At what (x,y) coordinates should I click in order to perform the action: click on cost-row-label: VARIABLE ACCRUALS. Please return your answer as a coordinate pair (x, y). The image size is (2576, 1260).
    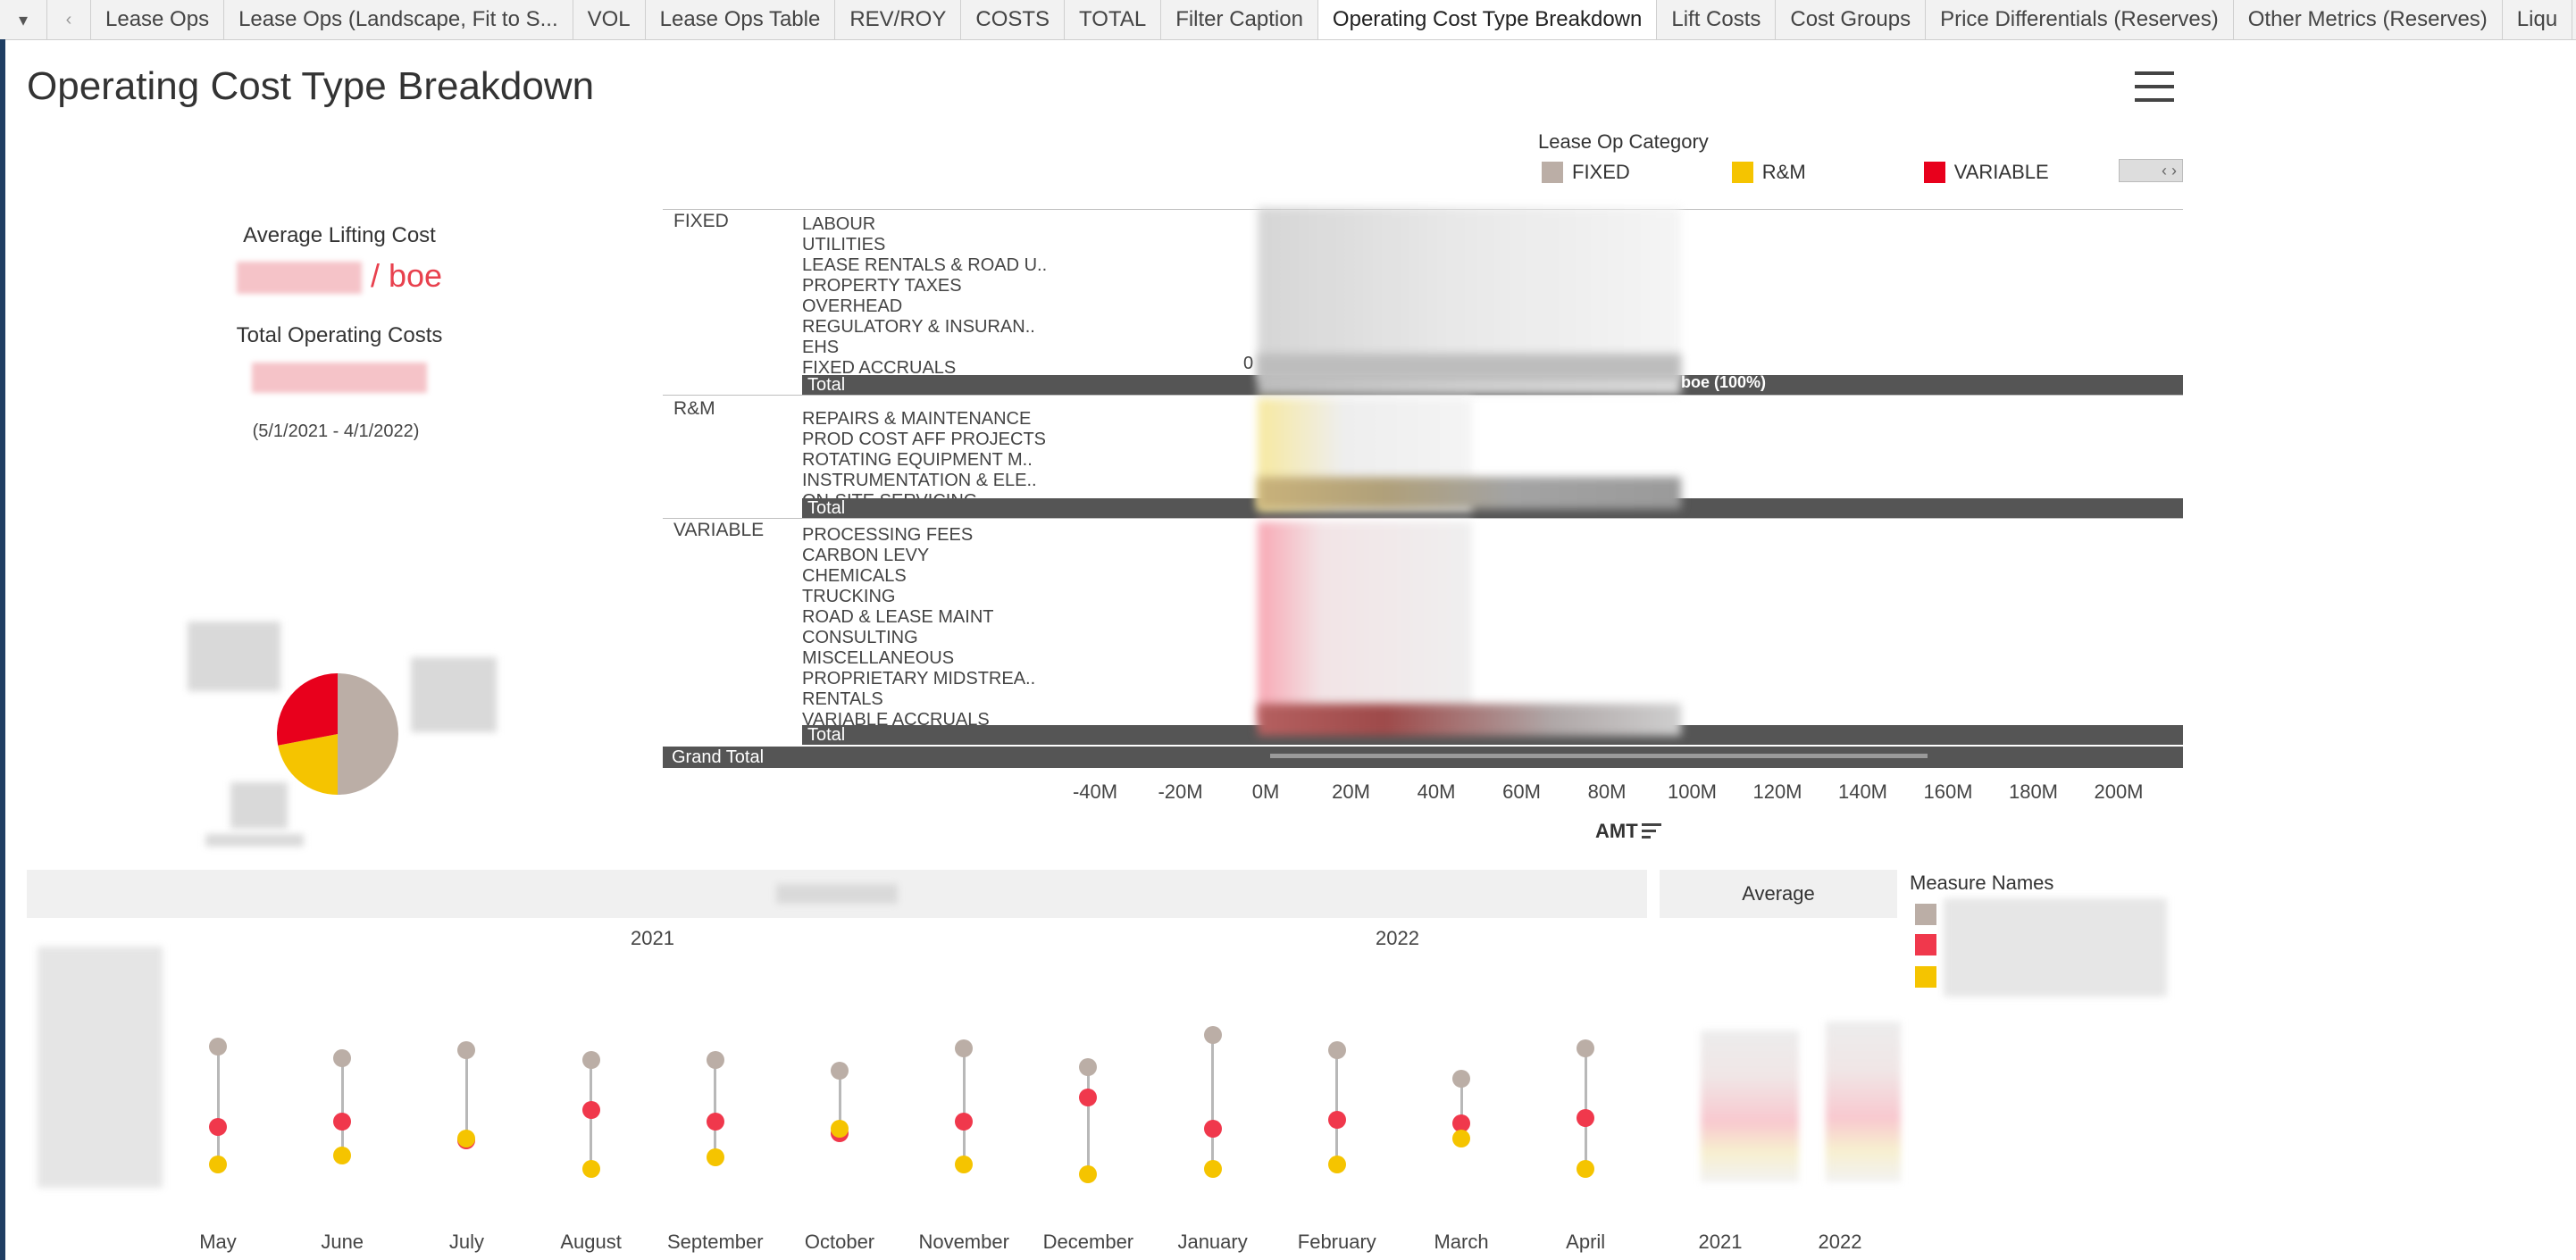
    Looking at the image, I should click on (896, 720).